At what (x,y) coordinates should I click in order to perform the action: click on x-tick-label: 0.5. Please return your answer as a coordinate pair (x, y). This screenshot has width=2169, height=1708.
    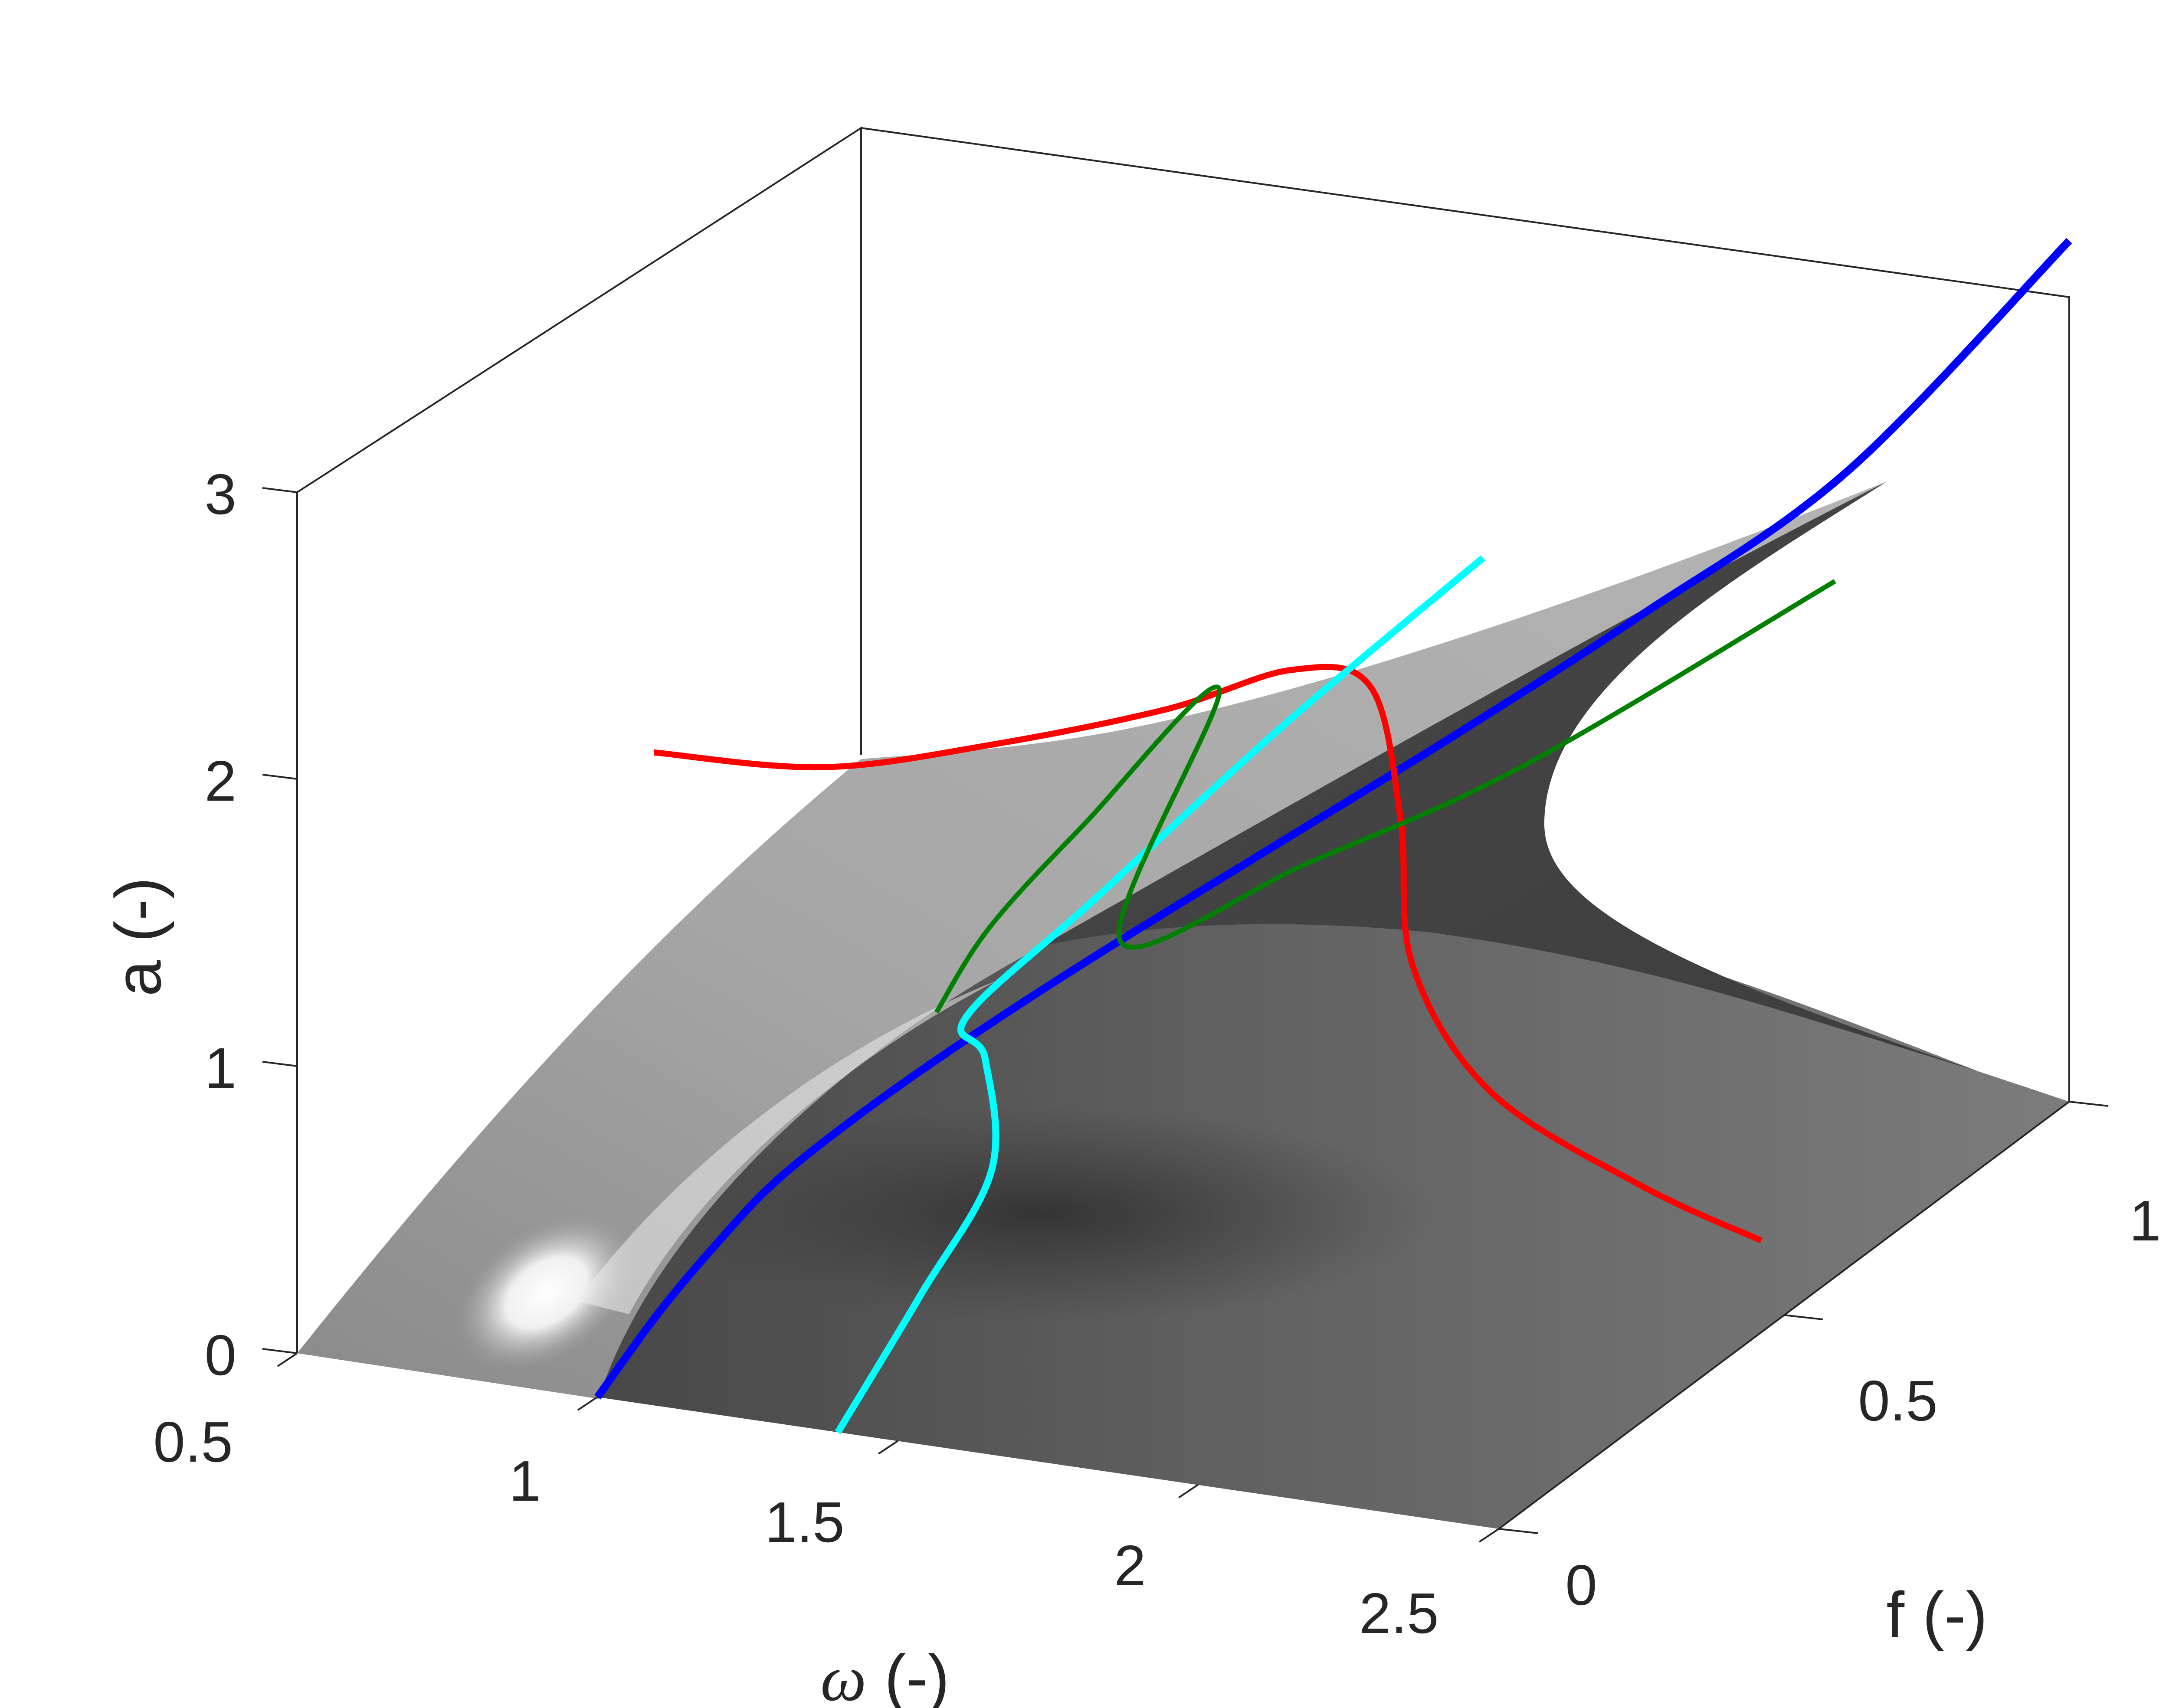
    Looking at the image, I should click on (193, 1442).